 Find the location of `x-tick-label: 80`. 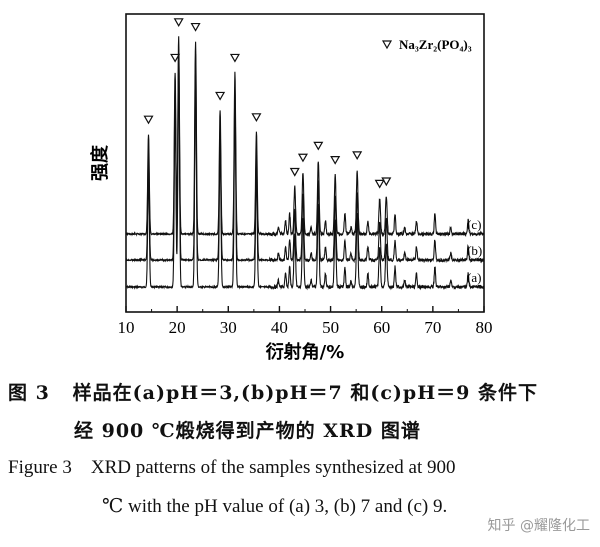

x-tick-label: 80 is located at coordinates (484, 327).